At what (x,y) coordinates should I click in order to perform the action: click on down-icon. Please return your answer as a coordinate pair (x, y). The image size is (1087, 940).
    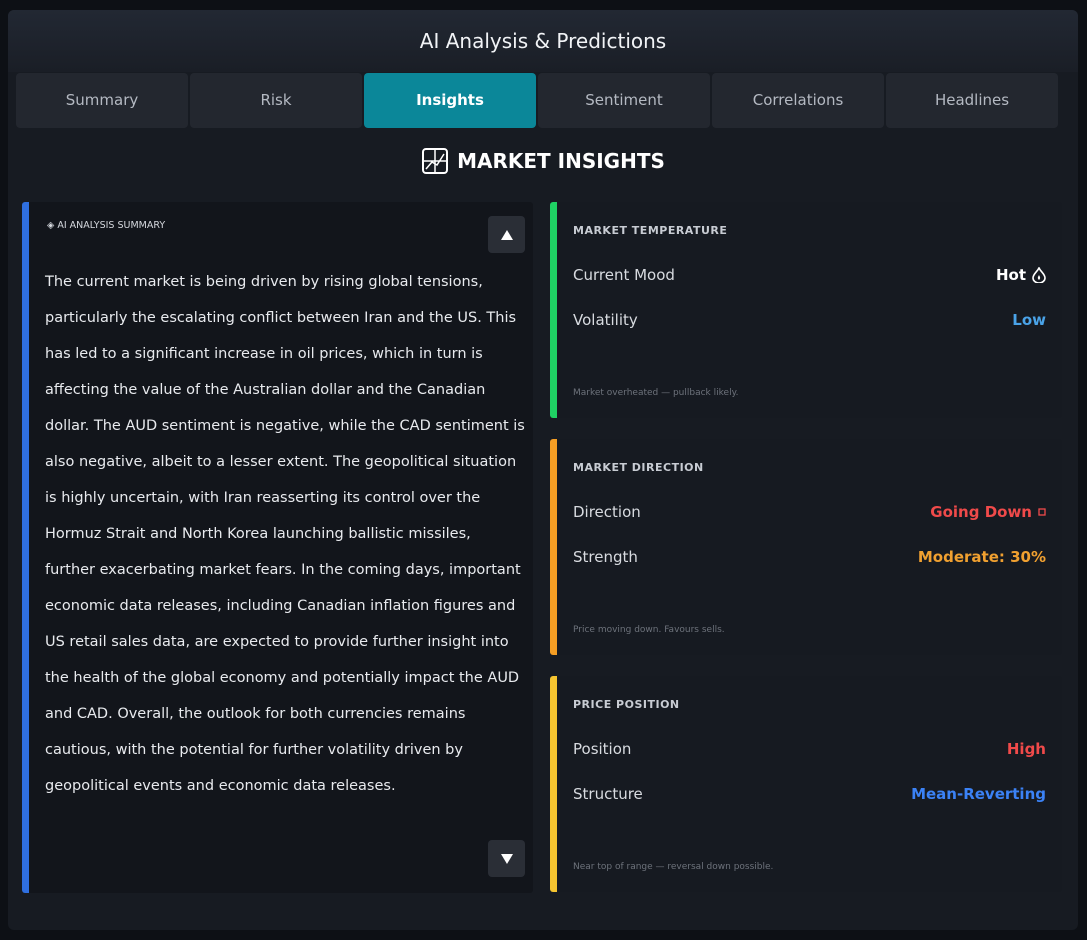
    Looking at the image, I should click on (506, 858).